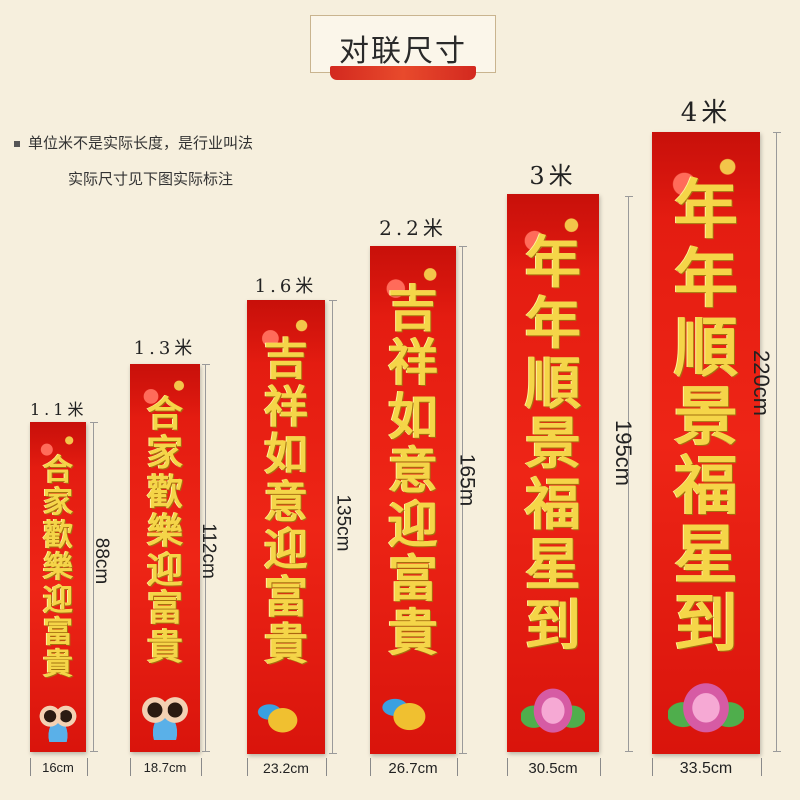 The width and height of the screenshot is (800, 800). What do you see at coordinates (141, 143) in the screenshot?
I see `note-line-1-text: 单位米不是实际长度，是行业叫法` at bounding box center [141, 143].